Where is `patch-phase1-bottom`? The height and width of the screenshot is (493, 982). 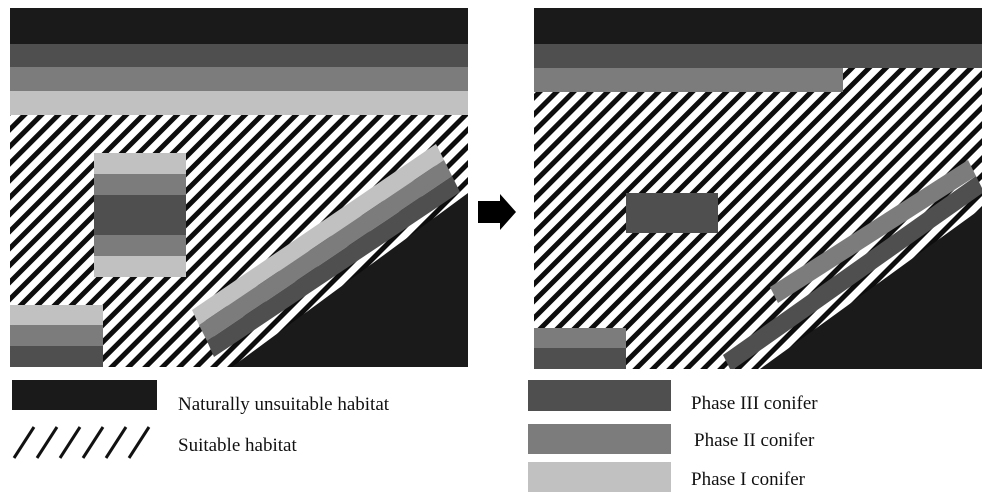
patch-phase1-bottom is located at coordinates (140, 266).